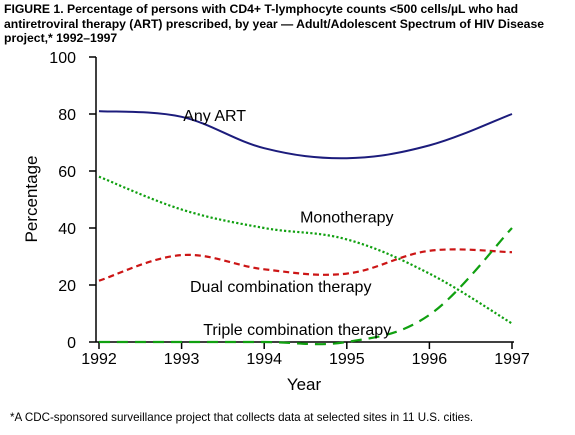  I want to click on y-tick-label: 20, so click(67, 286).